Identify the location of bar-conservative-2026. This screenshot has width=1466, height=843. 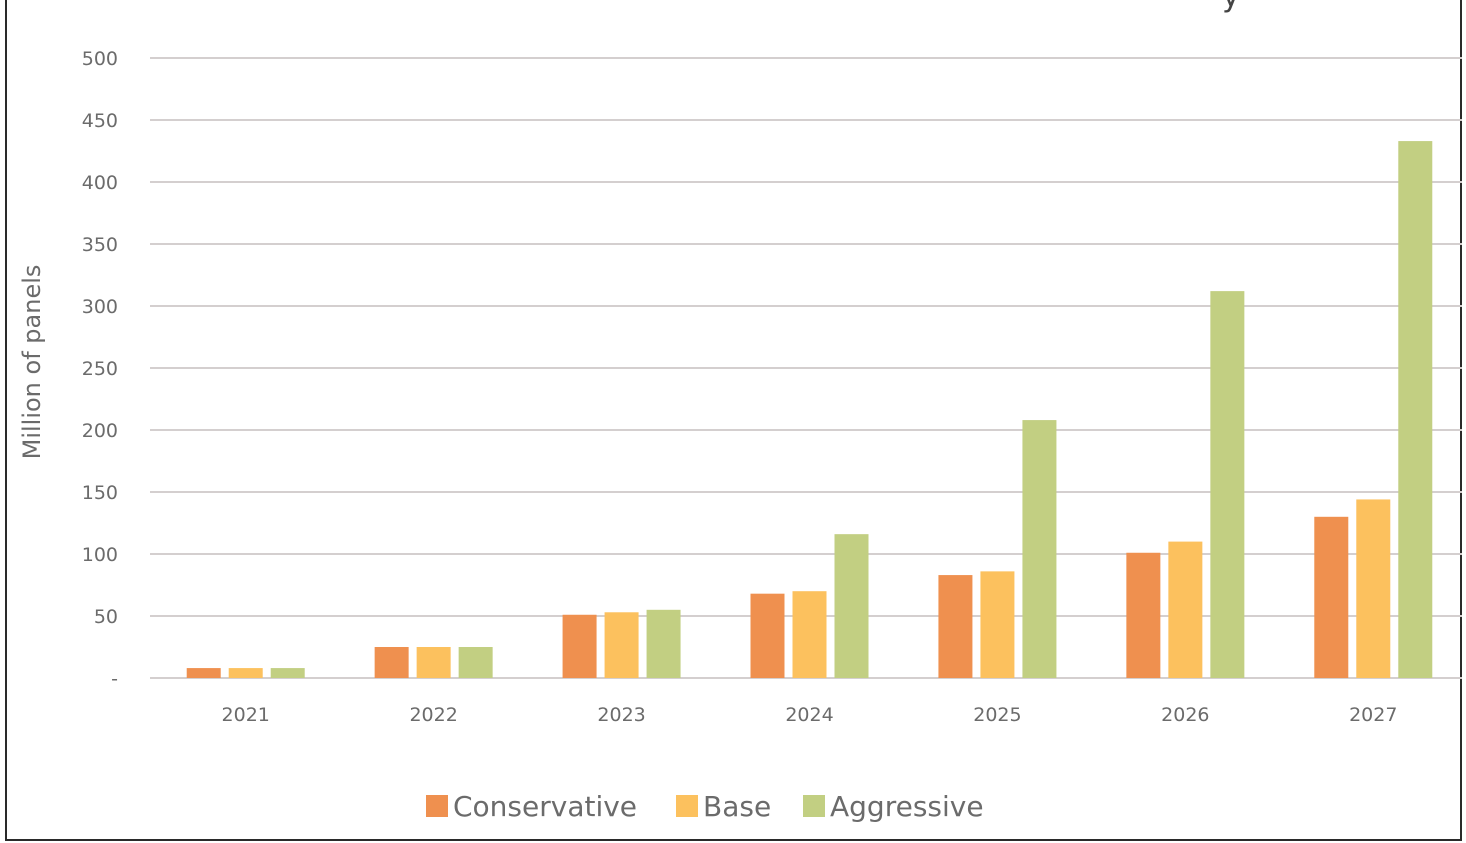
(1143, 615).